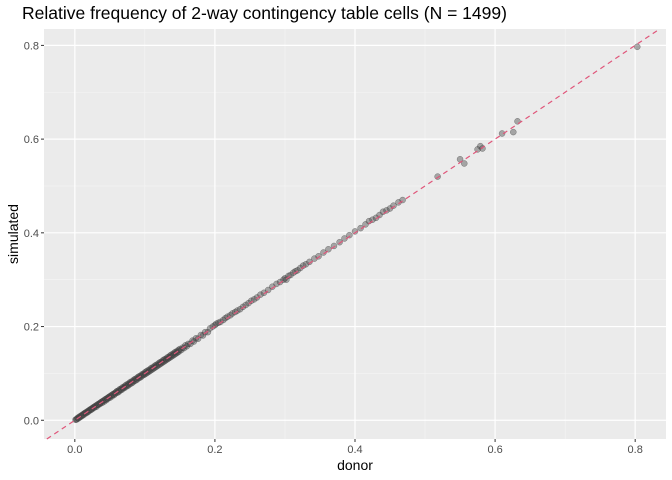  What do you see at coordinates (31, 328) in the screenshot?
I see `y-tick-label: 0.2` at bounding box center [31, 328].